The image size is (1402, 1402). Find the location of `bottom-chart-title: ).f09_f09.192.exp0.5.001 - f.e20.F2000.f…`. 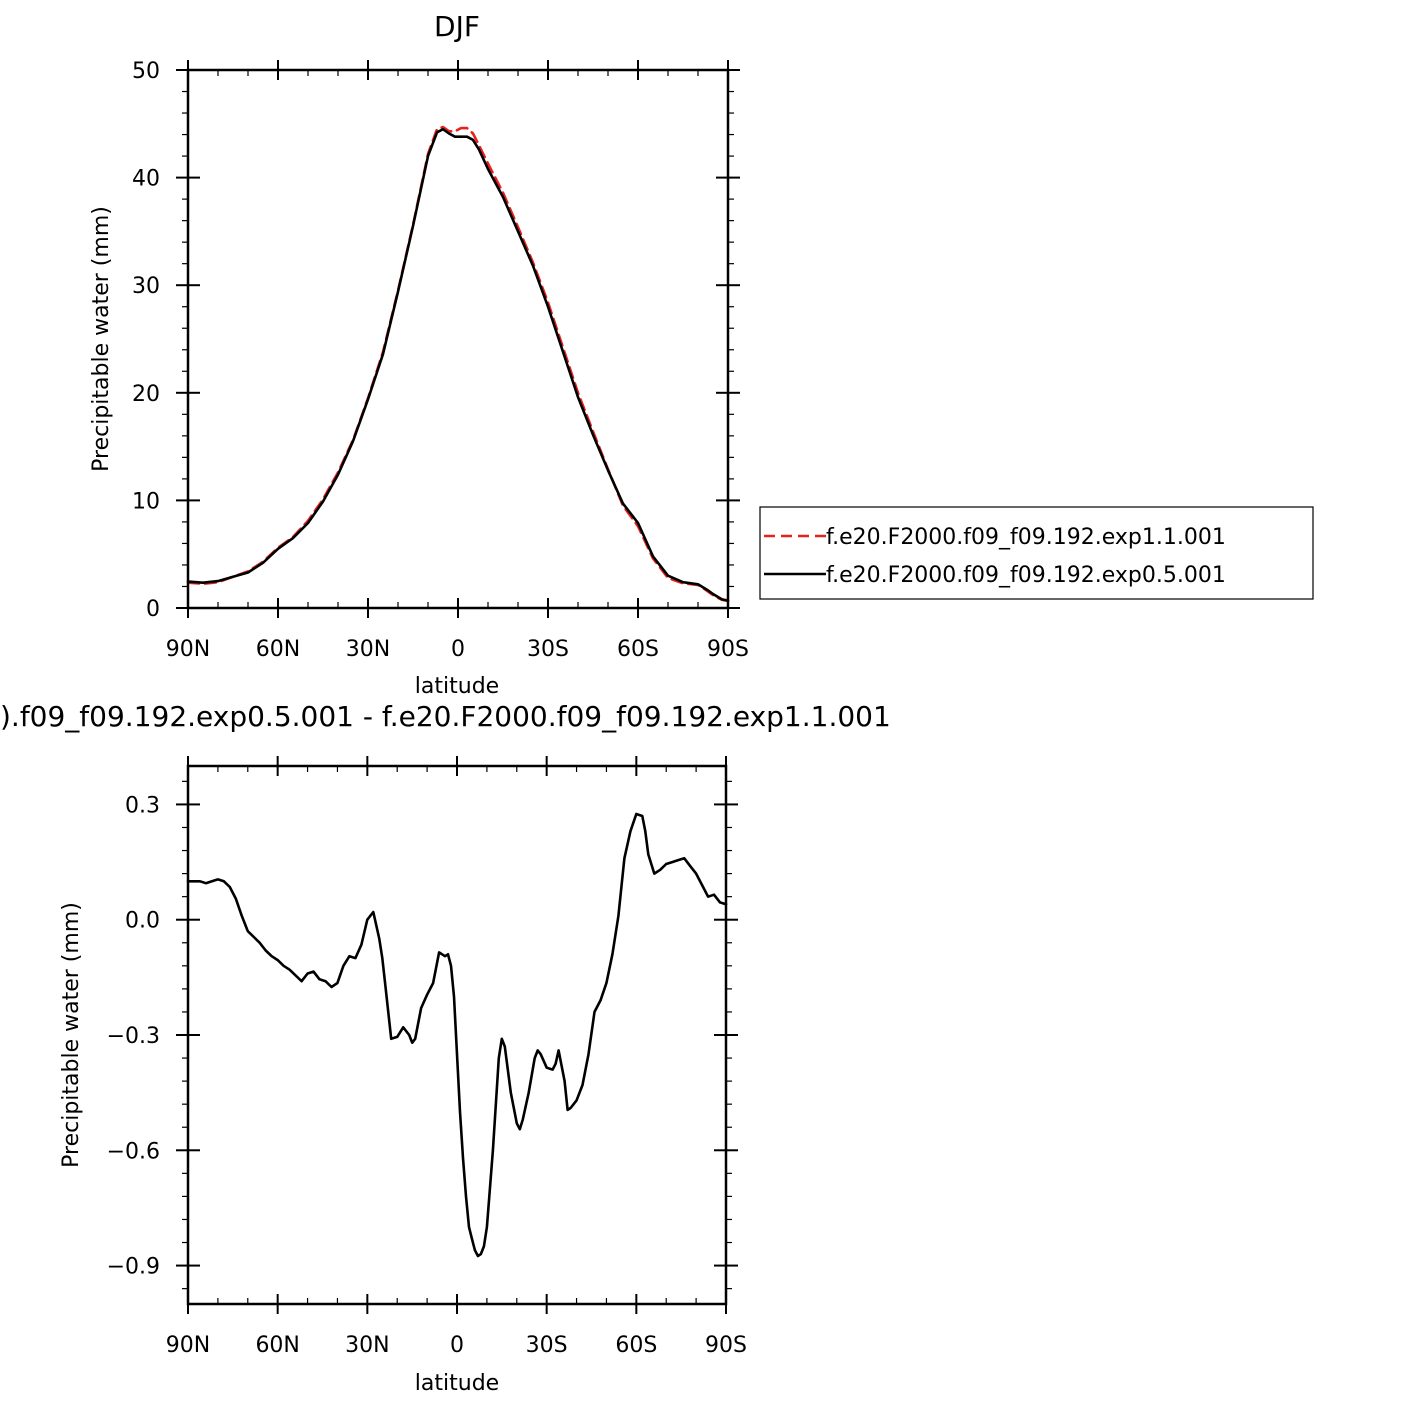

bottom-chart-title: ).f09_f09.192.exp0.5.001 - f.e20.F2000.f… is located at coordinates (445, 716).